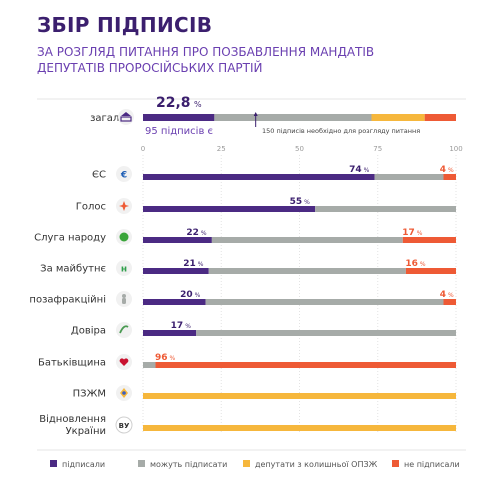 This screenshot has width=496, height=485. Describe the element at coordinates (125, 25) in the screenshot. I see `page-title: ЗБІР ПІДПИСІВ` at that location.